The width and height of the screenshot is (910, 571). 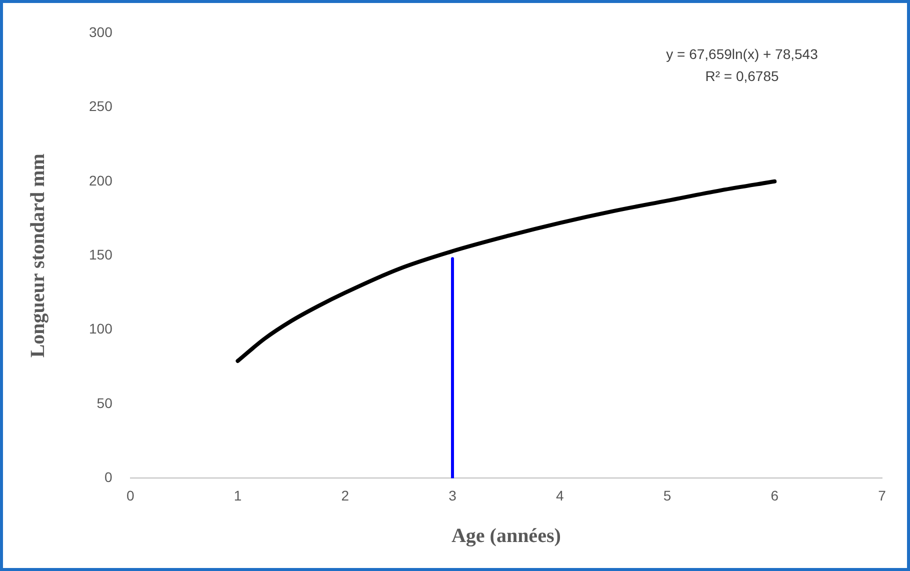 I want to click on annotation: R² = 0,6785, so click(x=742, y=76).